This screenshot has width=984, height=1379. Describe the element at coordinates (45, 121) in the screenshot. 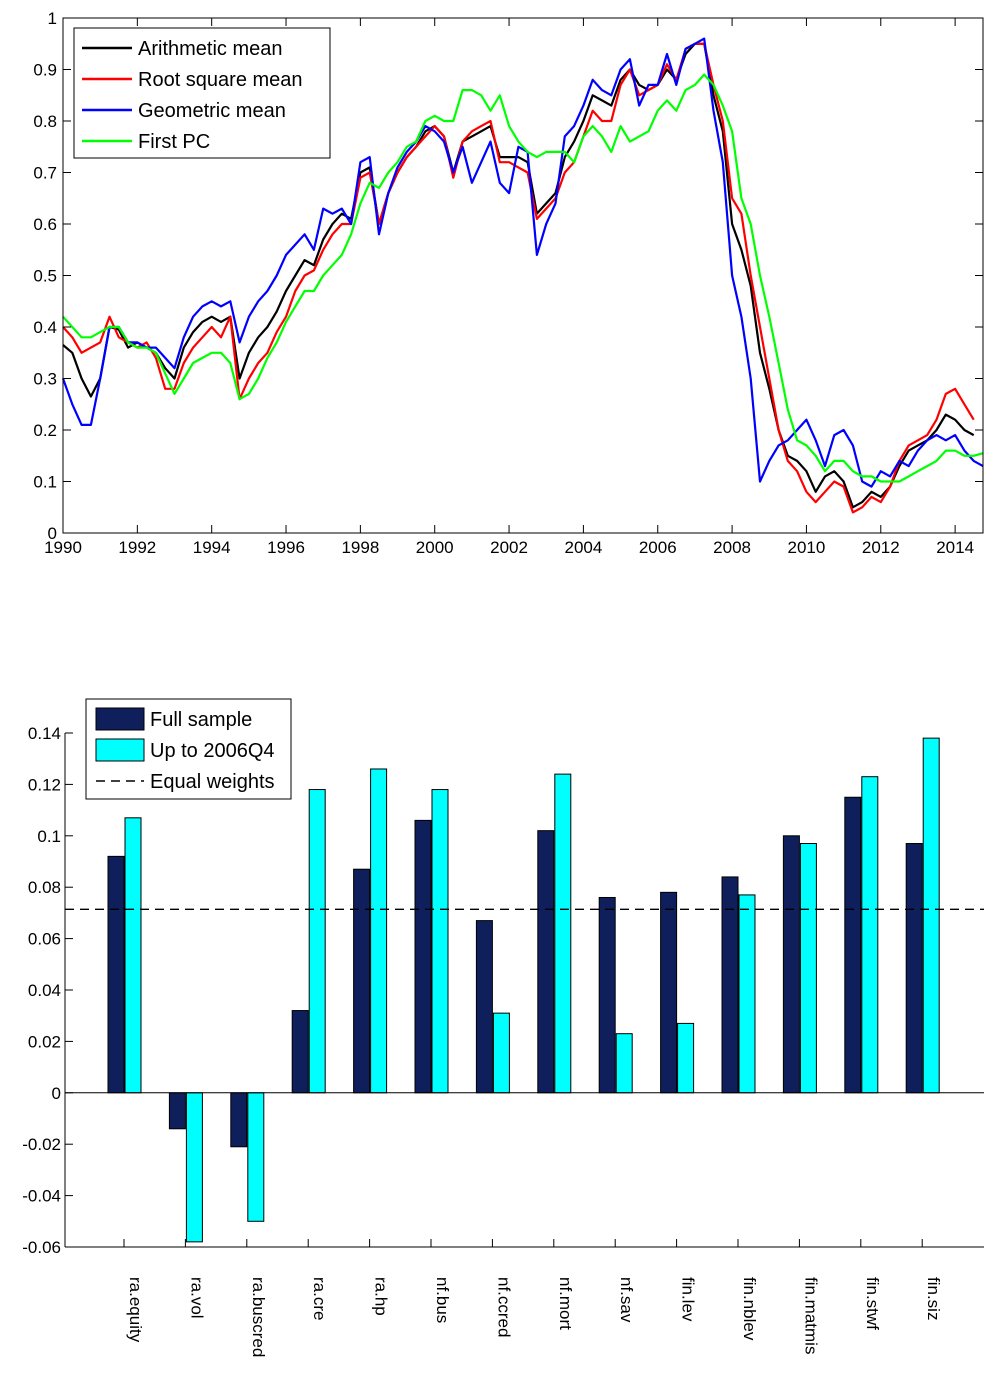

I see `y-tick-label: 0.8` at that location.